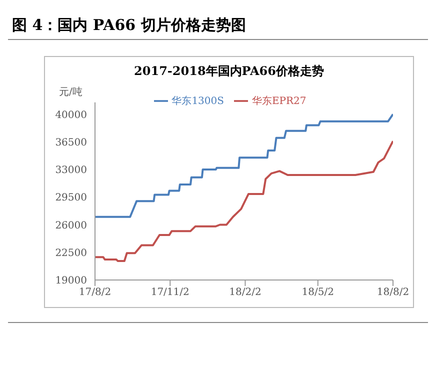  I want to click on legend-label: 华东EPR27, so click(279, 101).